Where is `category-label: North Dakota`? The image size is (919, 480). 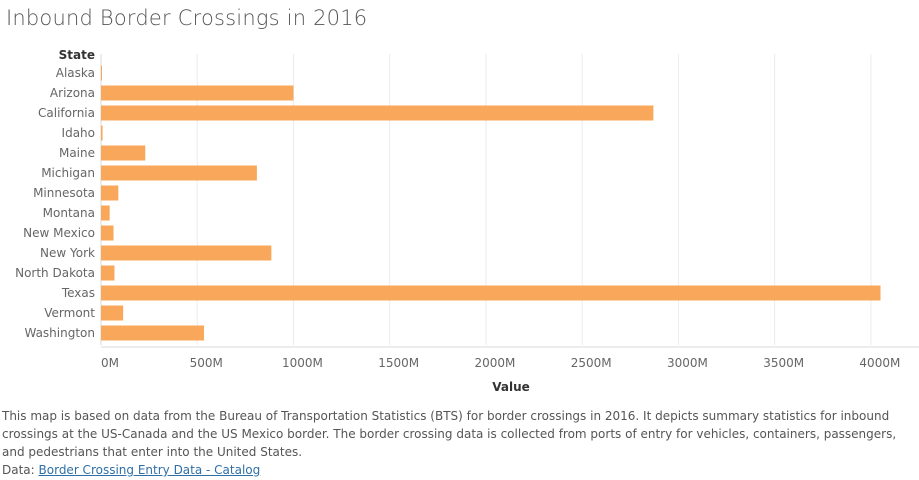
category-label: North Dakota is located at coordinates (55, 273).